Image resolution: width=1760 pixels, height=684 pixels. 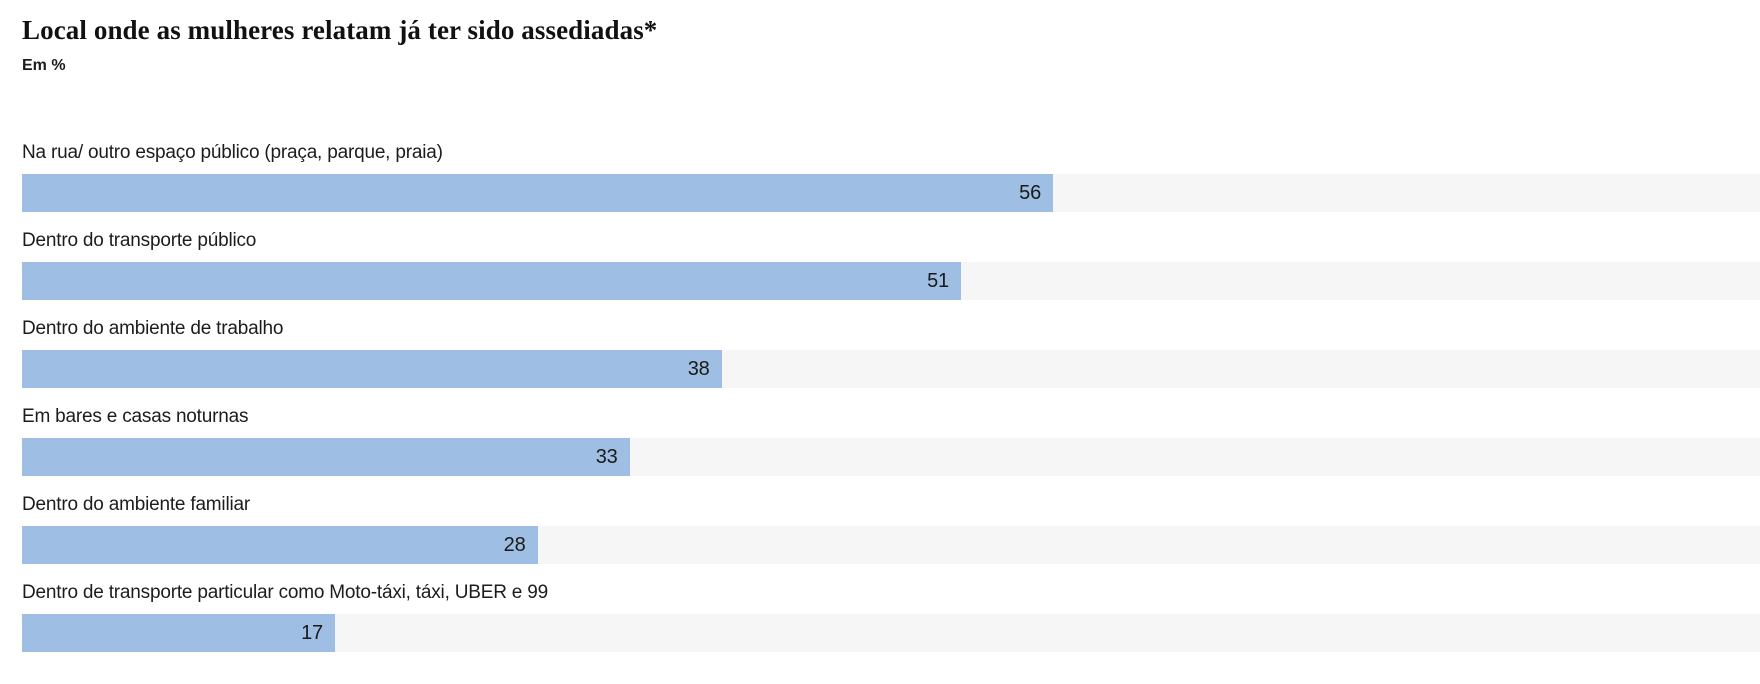 I want to click on chart-subtitle: Em %, so click(x=44, y=65).